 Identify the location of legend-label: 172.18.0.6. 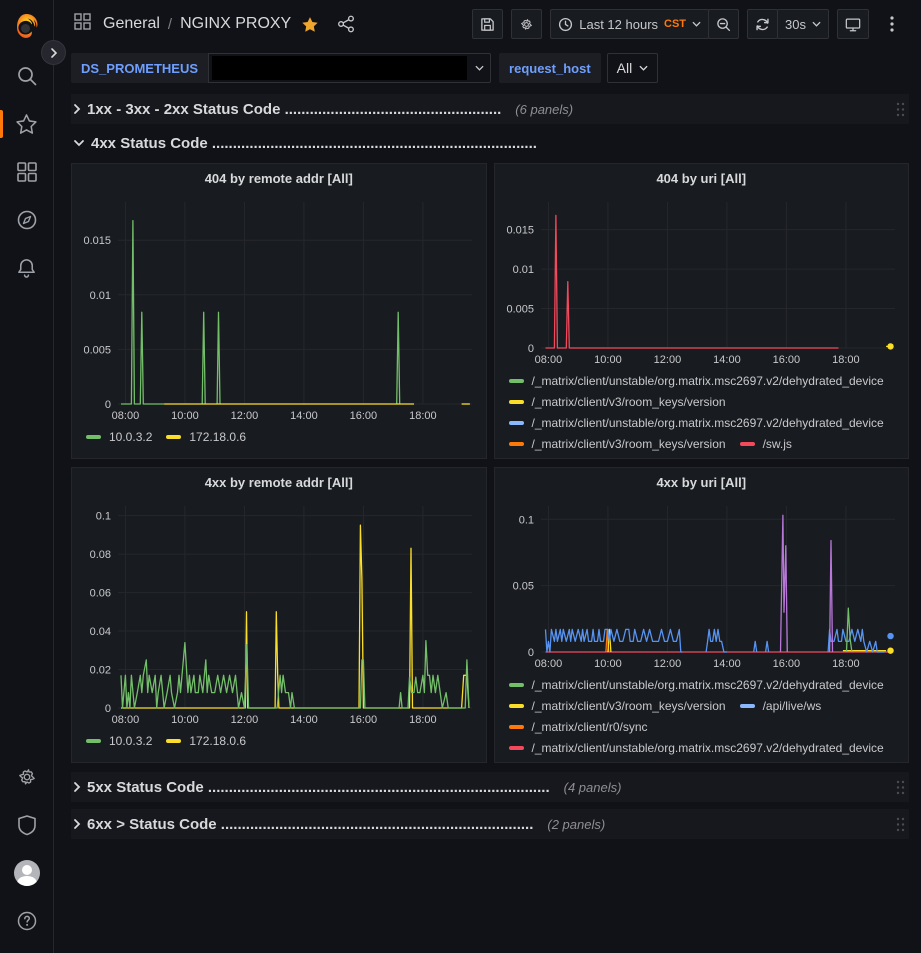
(218, 437).